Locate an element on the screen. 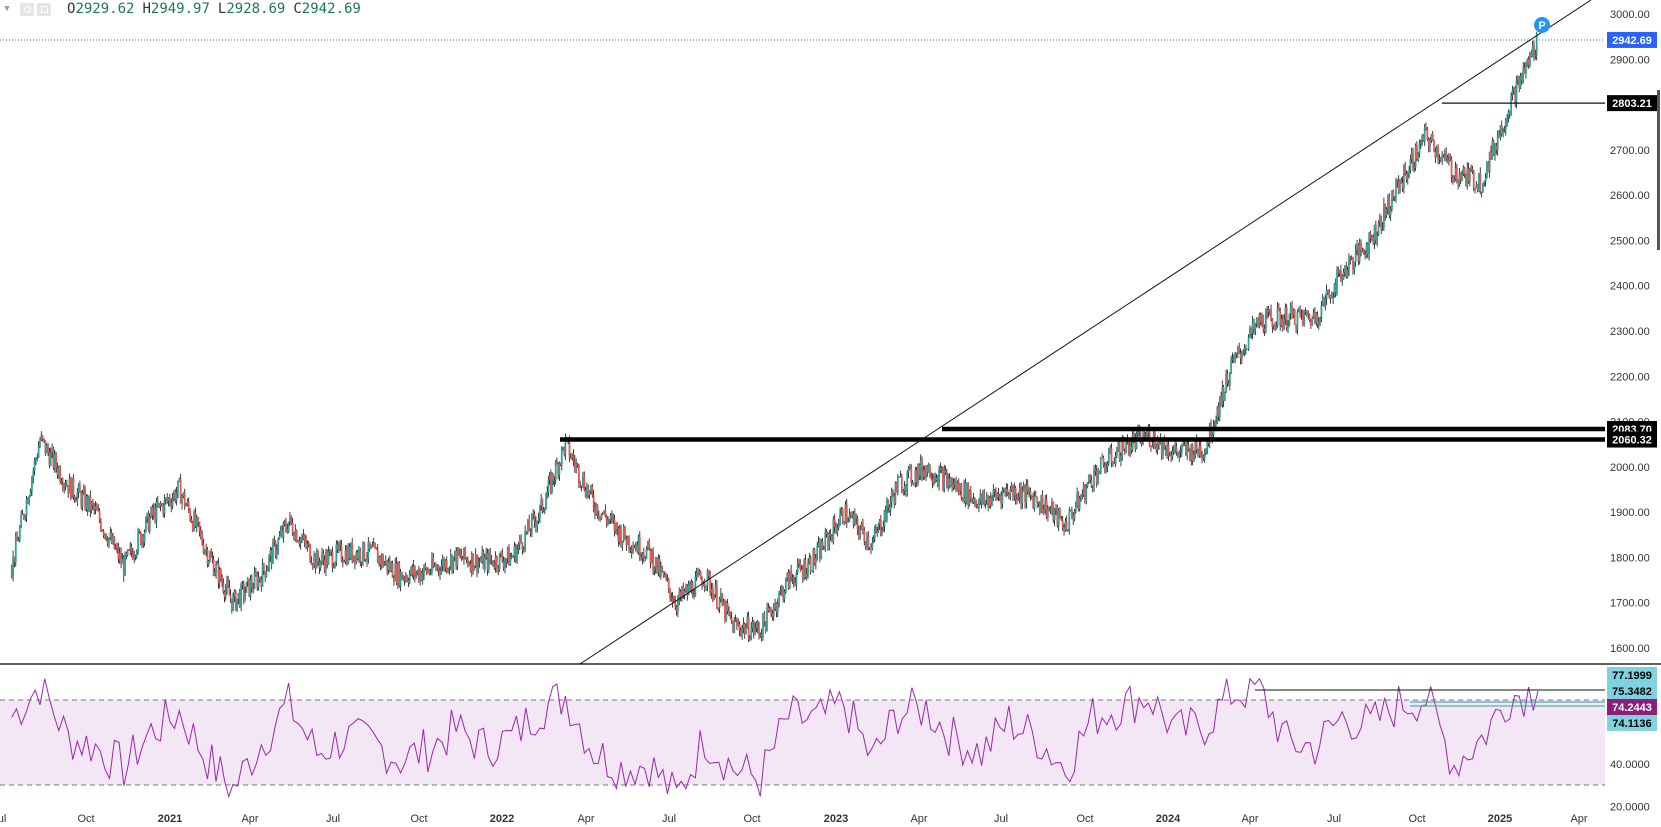  settings-icon is located at coordinates (44, 9).